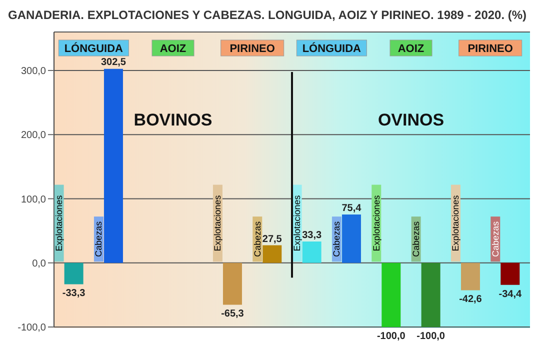  What do you see at coordinates (510, 294) in the screenshot?
I see `data-label: -34,4` at bounding box center [510, 294].